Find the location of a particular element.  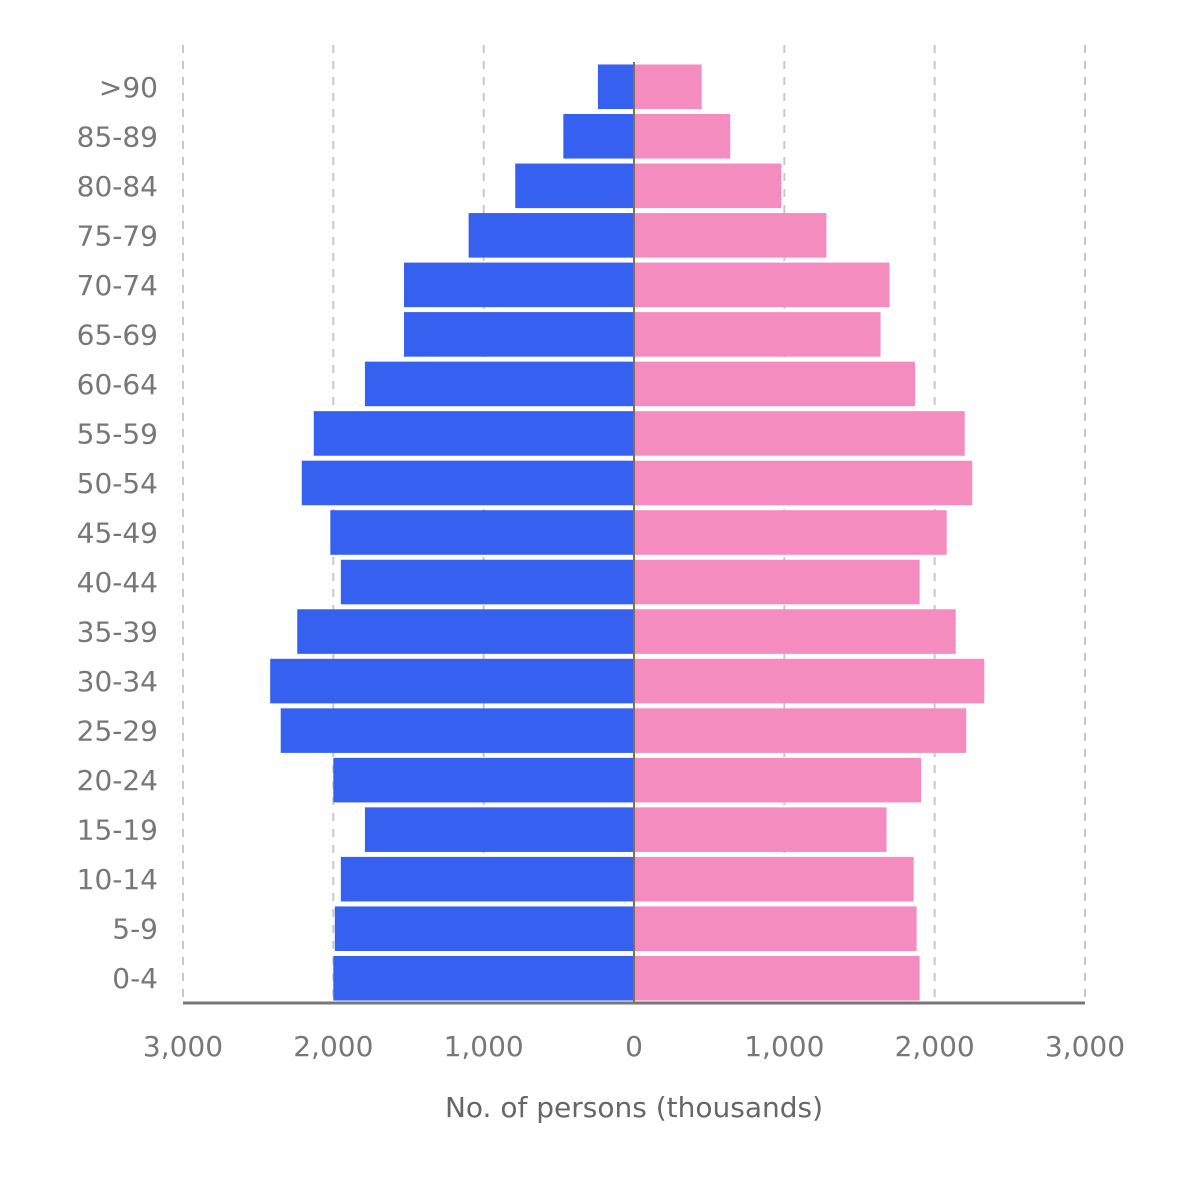

age-group-label: 65-69 is located at coordinates (117, 334).